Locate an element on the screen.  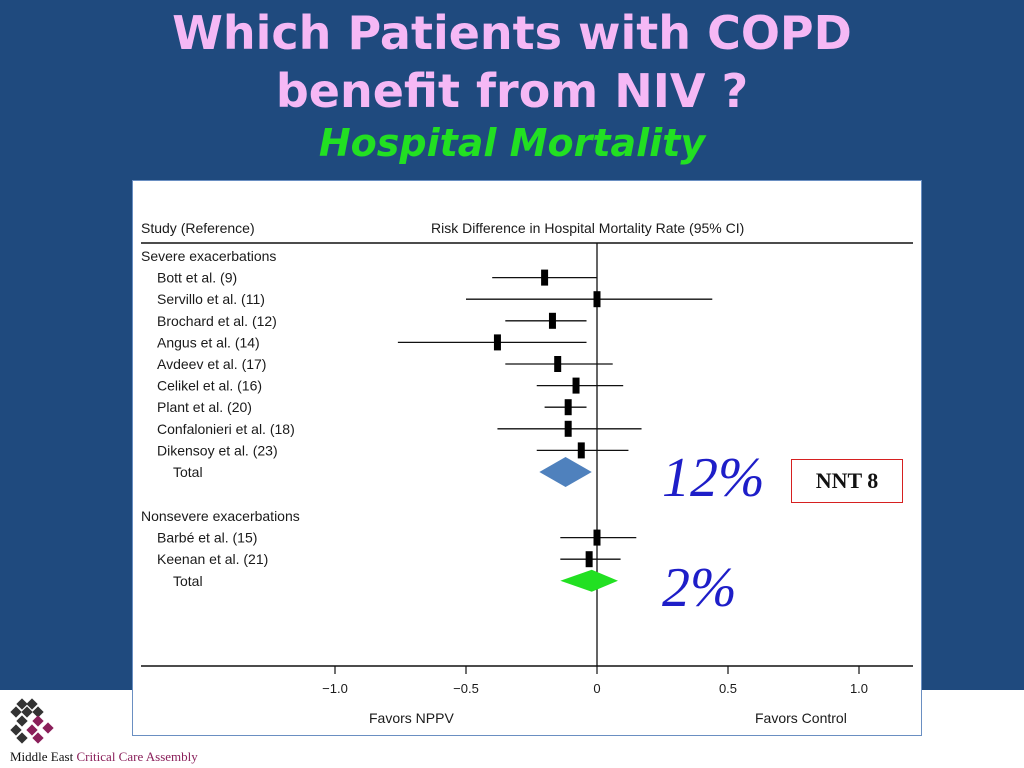
slide-title-line-2: benefit from NIV ? is located at coordinates (512, 91).